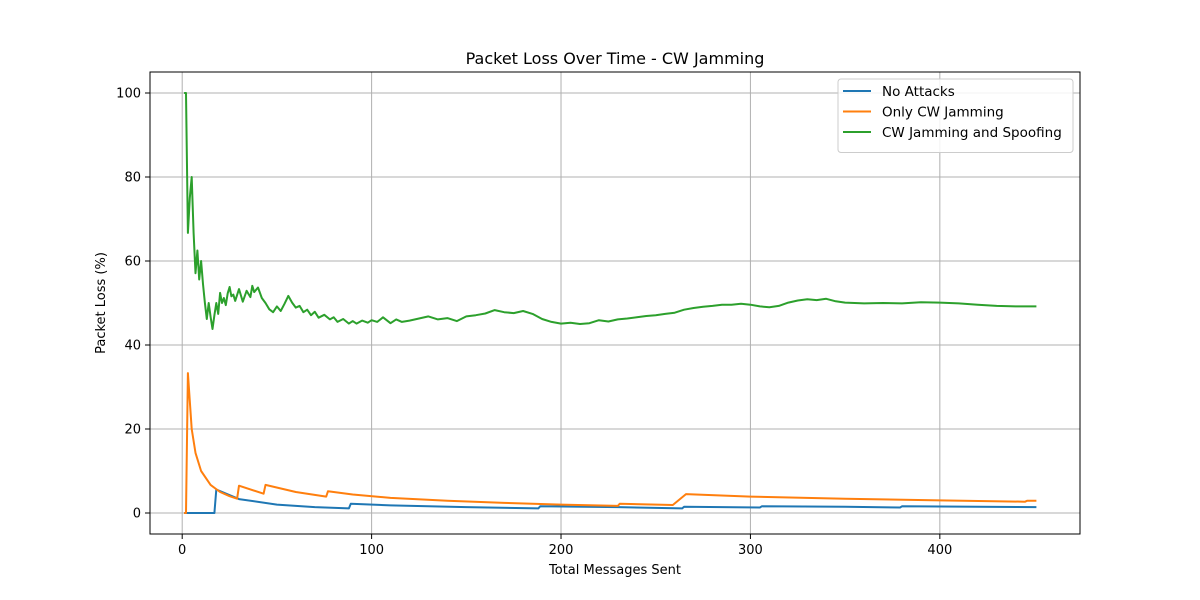 The width and height of the screenshot is (1200, 600). Describe the element at coordinates (182, 550) in the screenshot. I see `x-tick-label: 0` at that location.